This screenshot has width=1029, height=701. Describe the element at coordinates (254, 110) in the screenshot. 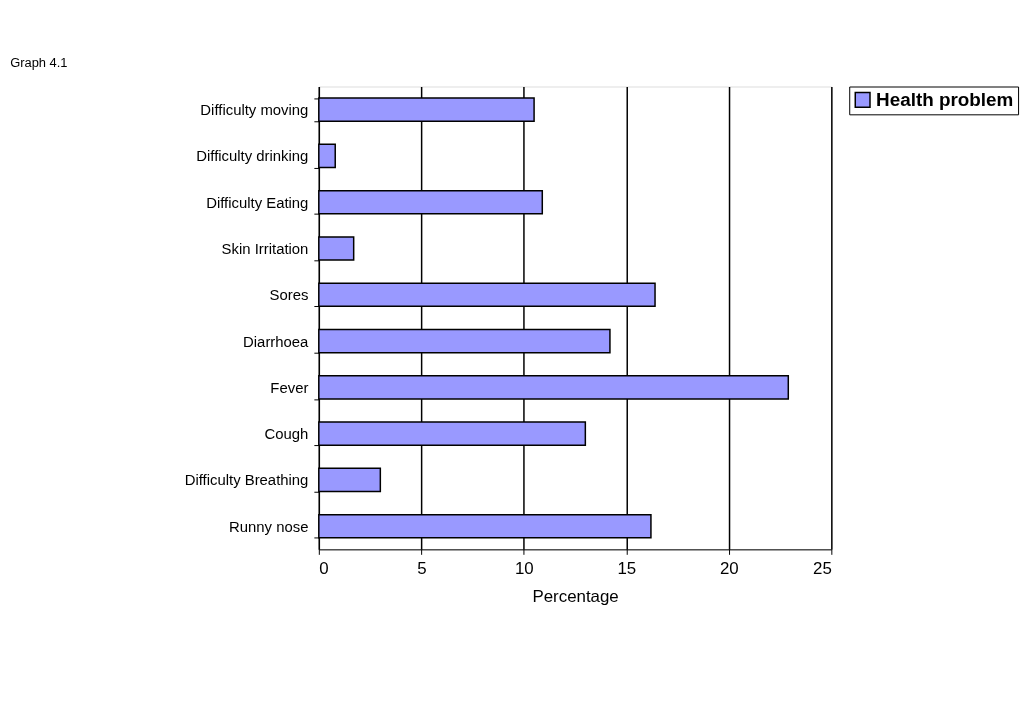

I see `y-tick-label: Difficulty moving` at that location.